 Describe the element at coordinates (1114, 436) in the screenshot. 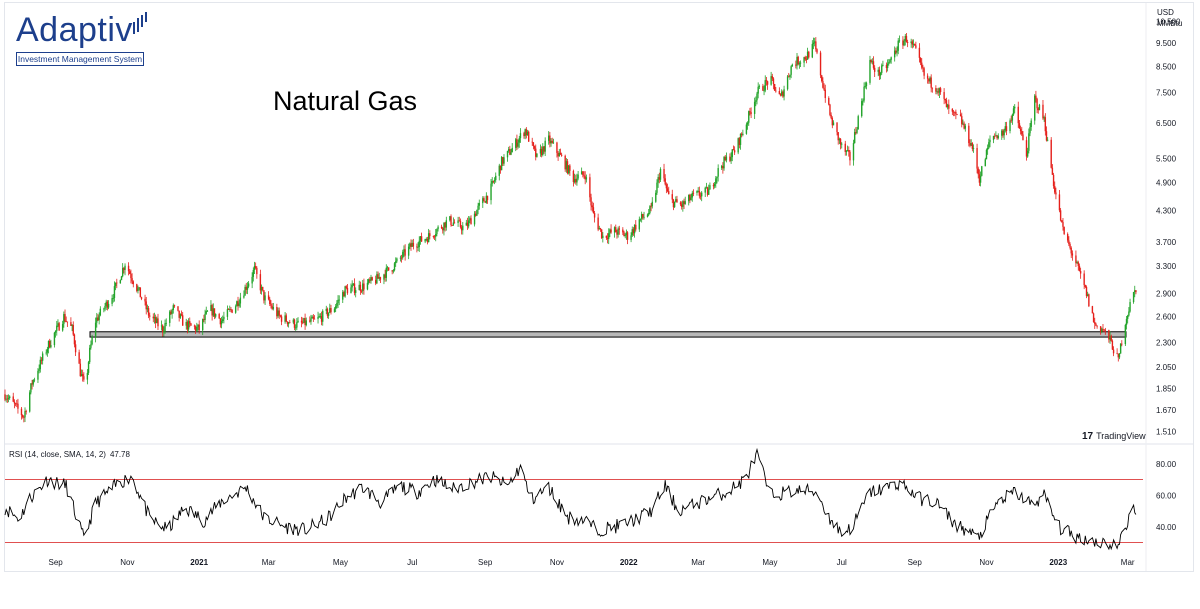

I see `tradingview-watermark: 17 TradingView` at that location.